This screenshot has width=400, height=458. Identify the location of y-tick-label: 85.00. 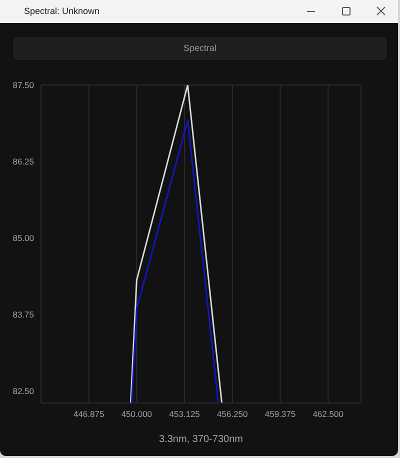
(23, 237).